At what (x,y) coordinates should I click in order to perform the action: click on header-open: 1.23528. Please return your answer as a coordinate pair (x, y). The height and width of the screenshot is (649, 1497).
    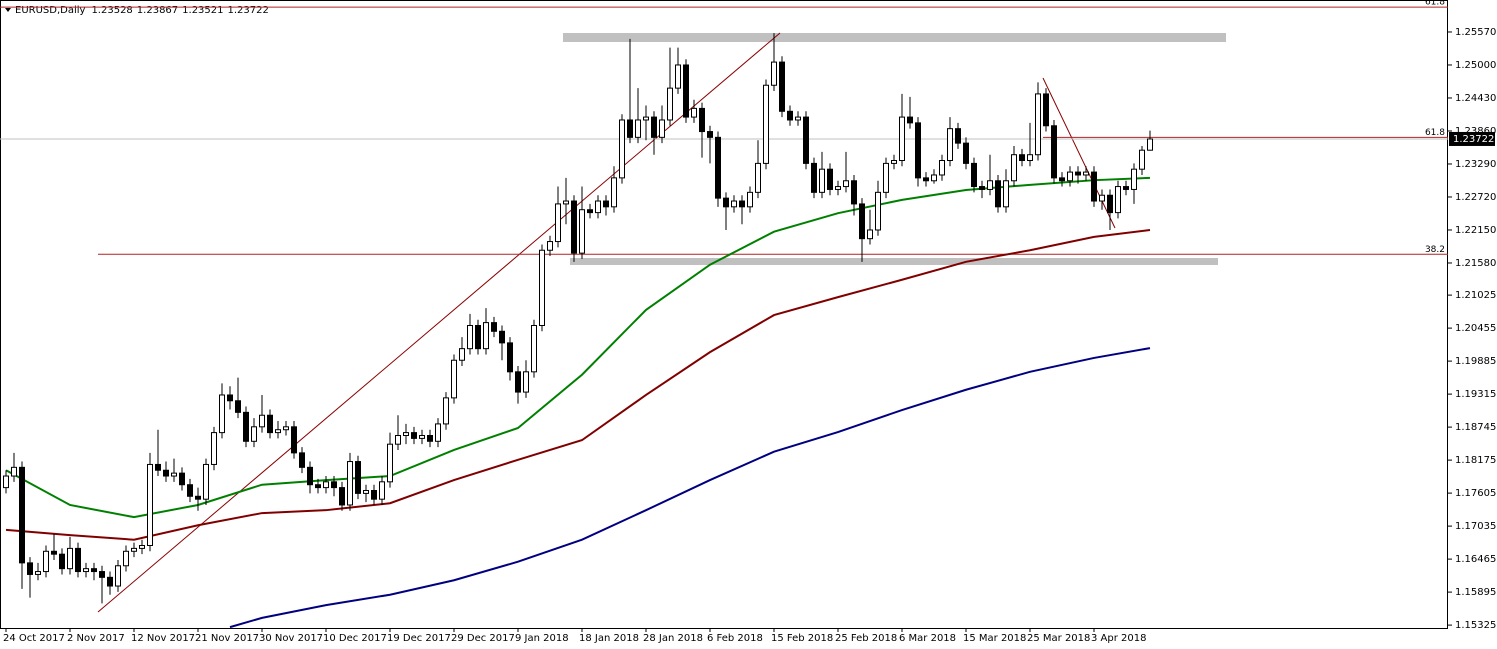
    Looking at the image, I should click on (111, 10).